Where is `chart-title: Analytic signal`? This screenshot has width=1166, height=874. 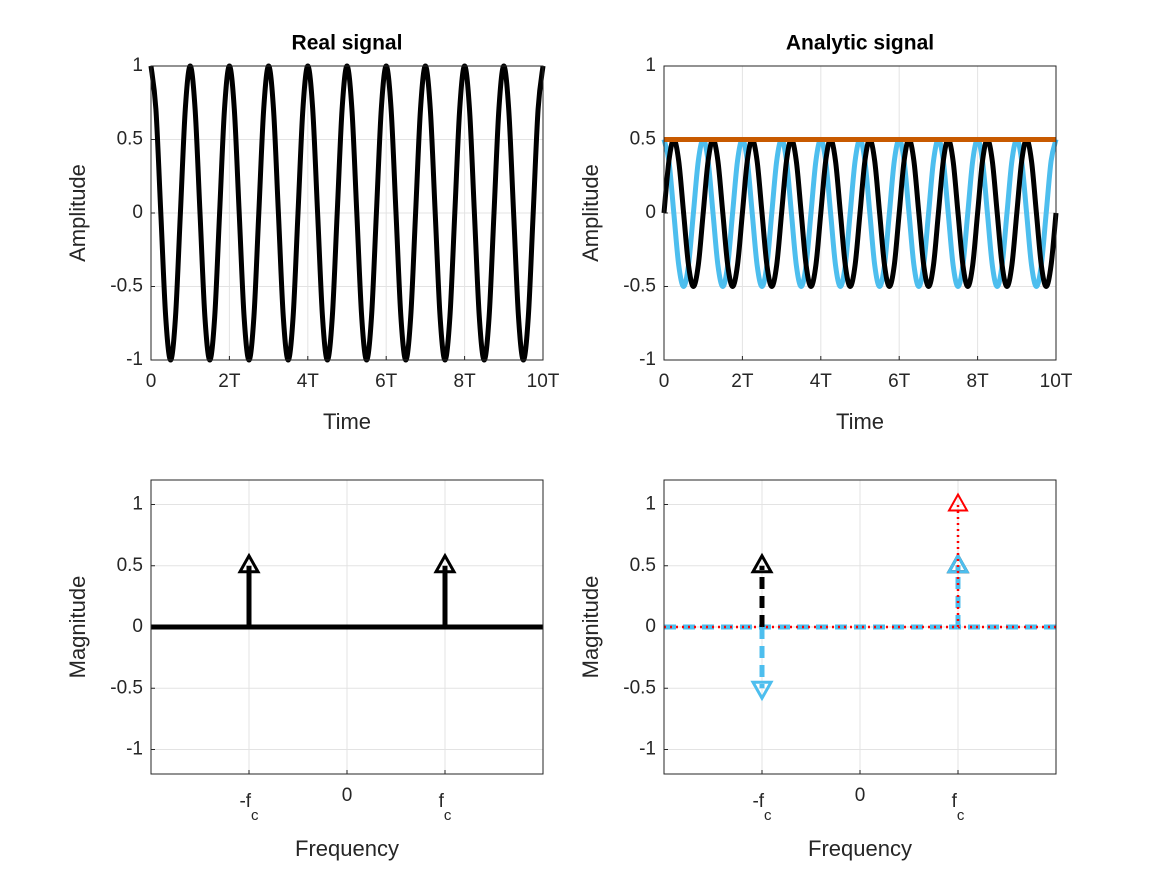
chart-title: Analytic signal is located at coordinates (860, 43).